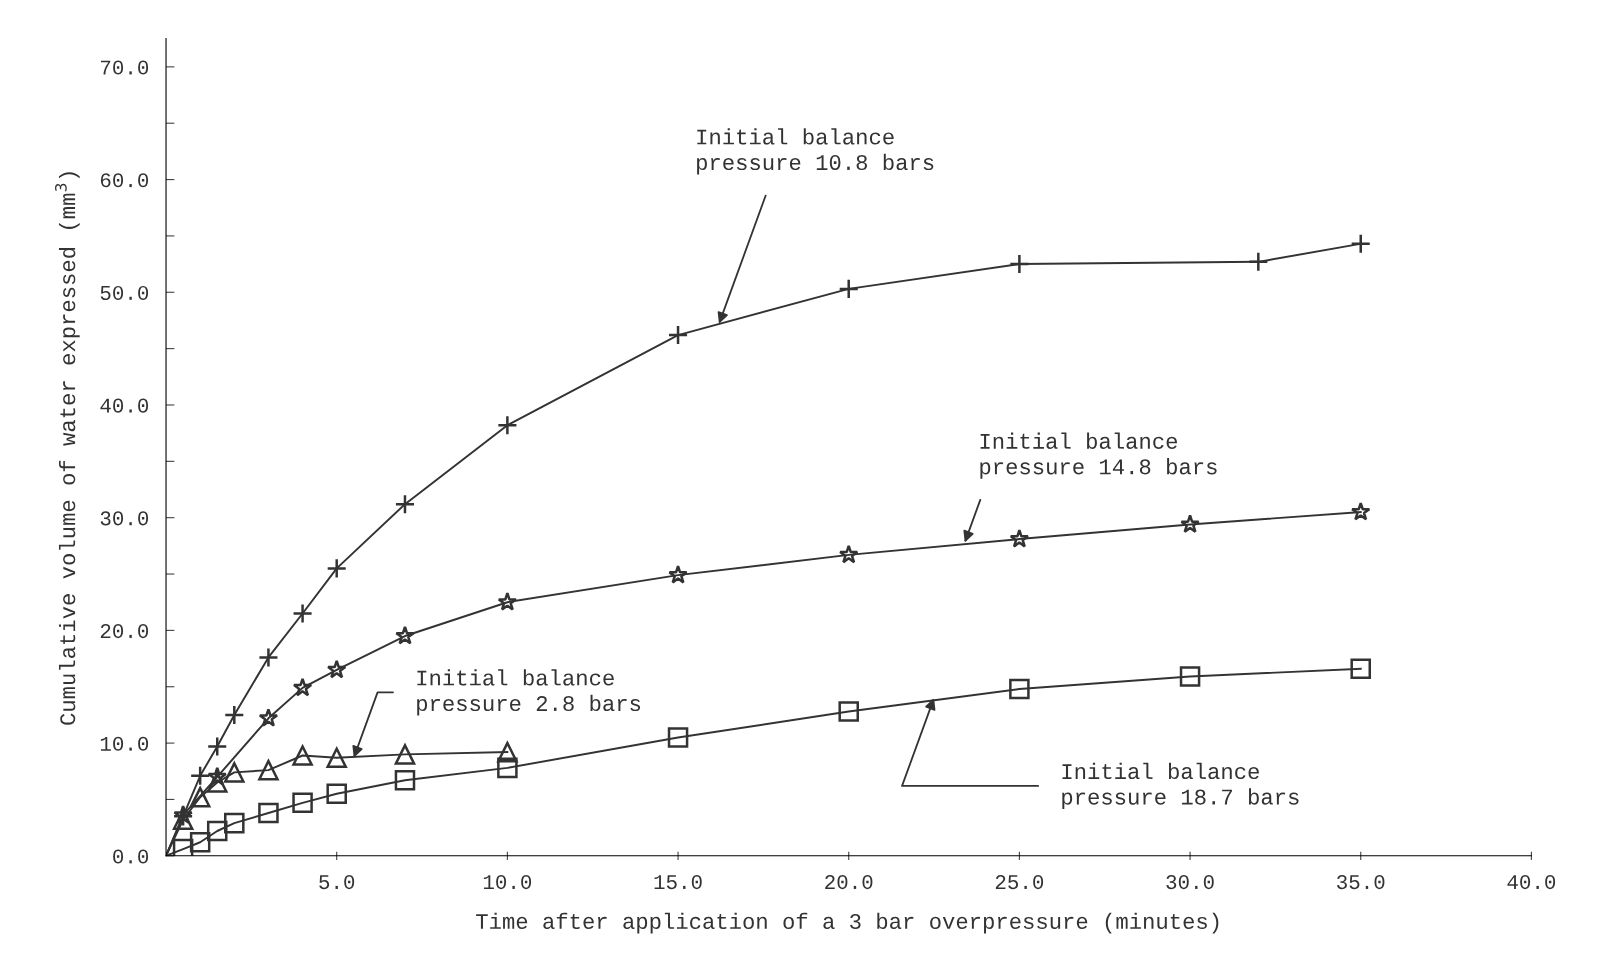  Describe the element at coordinates (847, 923) in the screenshot. I see `x-axis-title: Time after application of a 3 bar overpressure (minutes)` at that location.